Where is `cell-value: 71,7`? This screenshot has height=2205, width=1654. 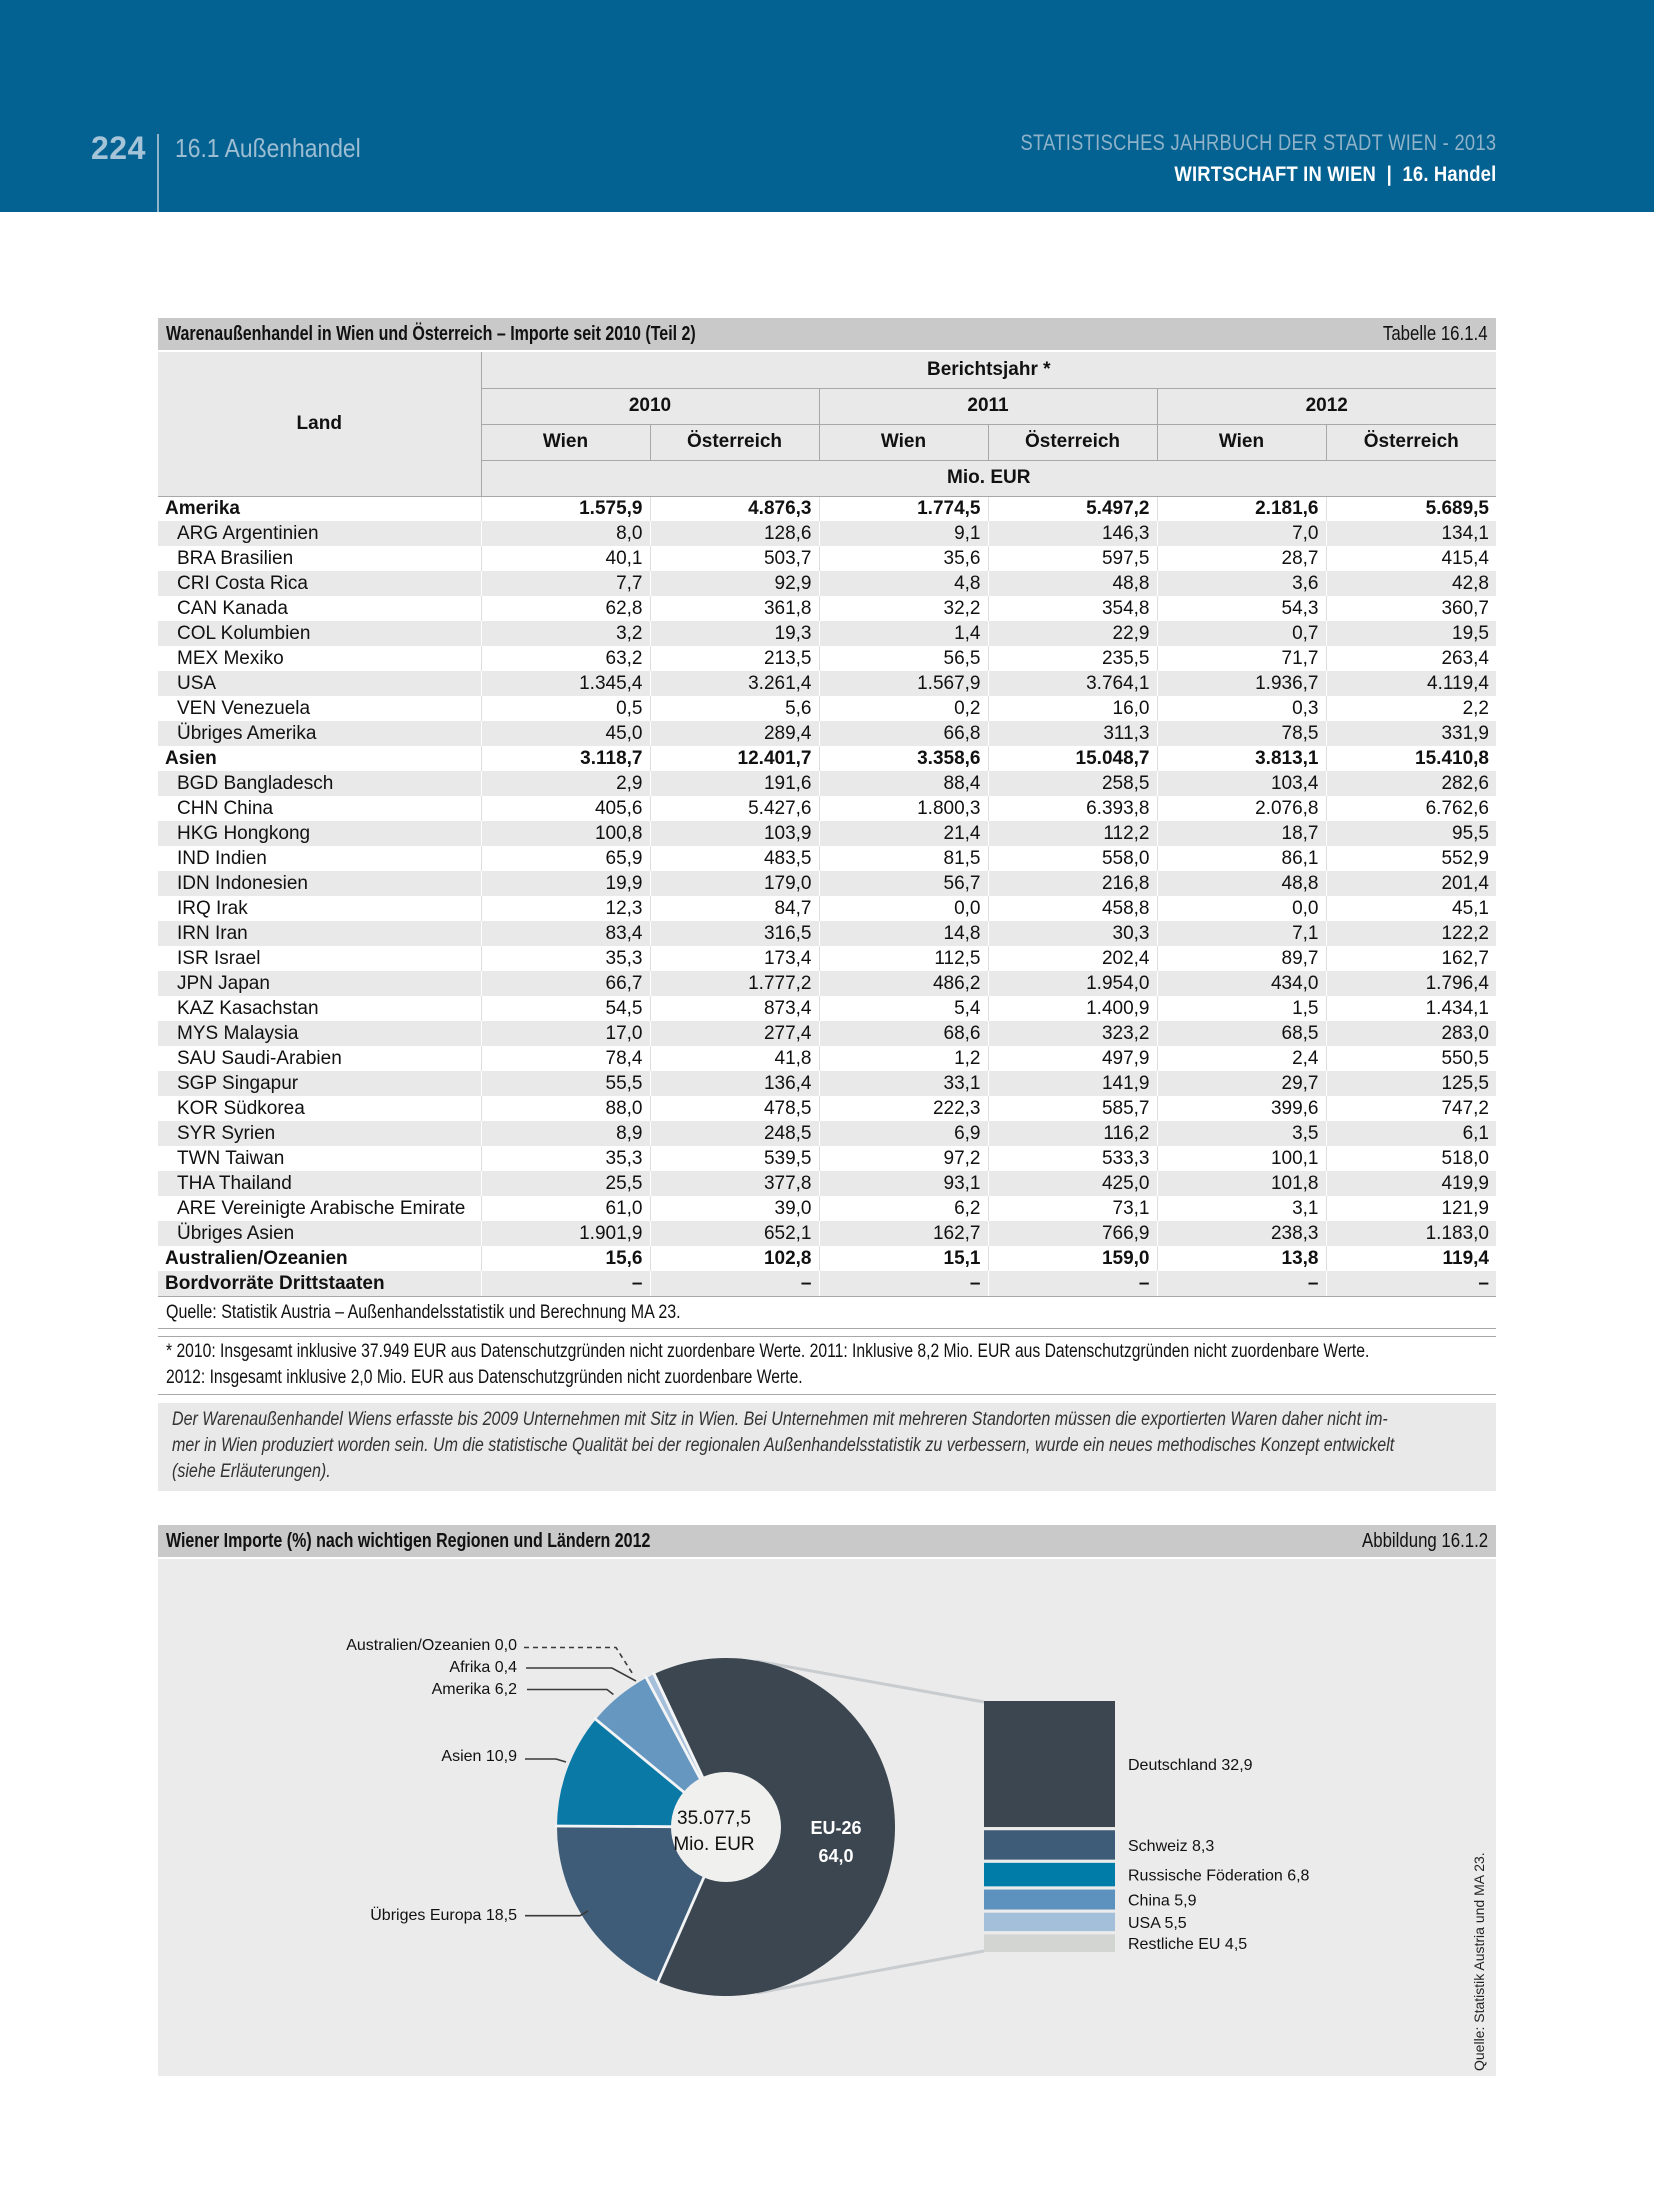 cell-value: 71,7 is located at coordinates (1241, 658).